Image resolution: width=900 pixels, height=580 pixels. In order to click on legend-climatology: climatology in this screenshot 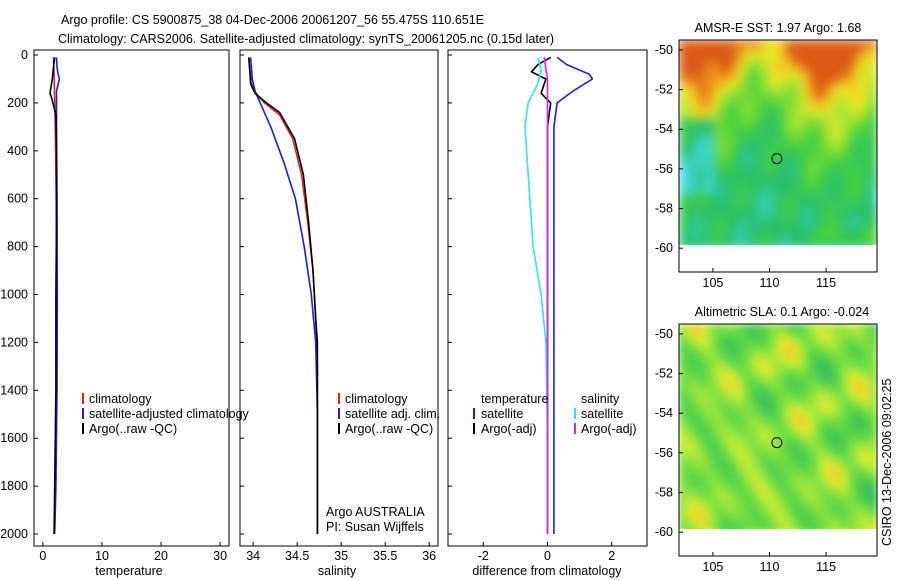, I will do `click(120, 399)`.